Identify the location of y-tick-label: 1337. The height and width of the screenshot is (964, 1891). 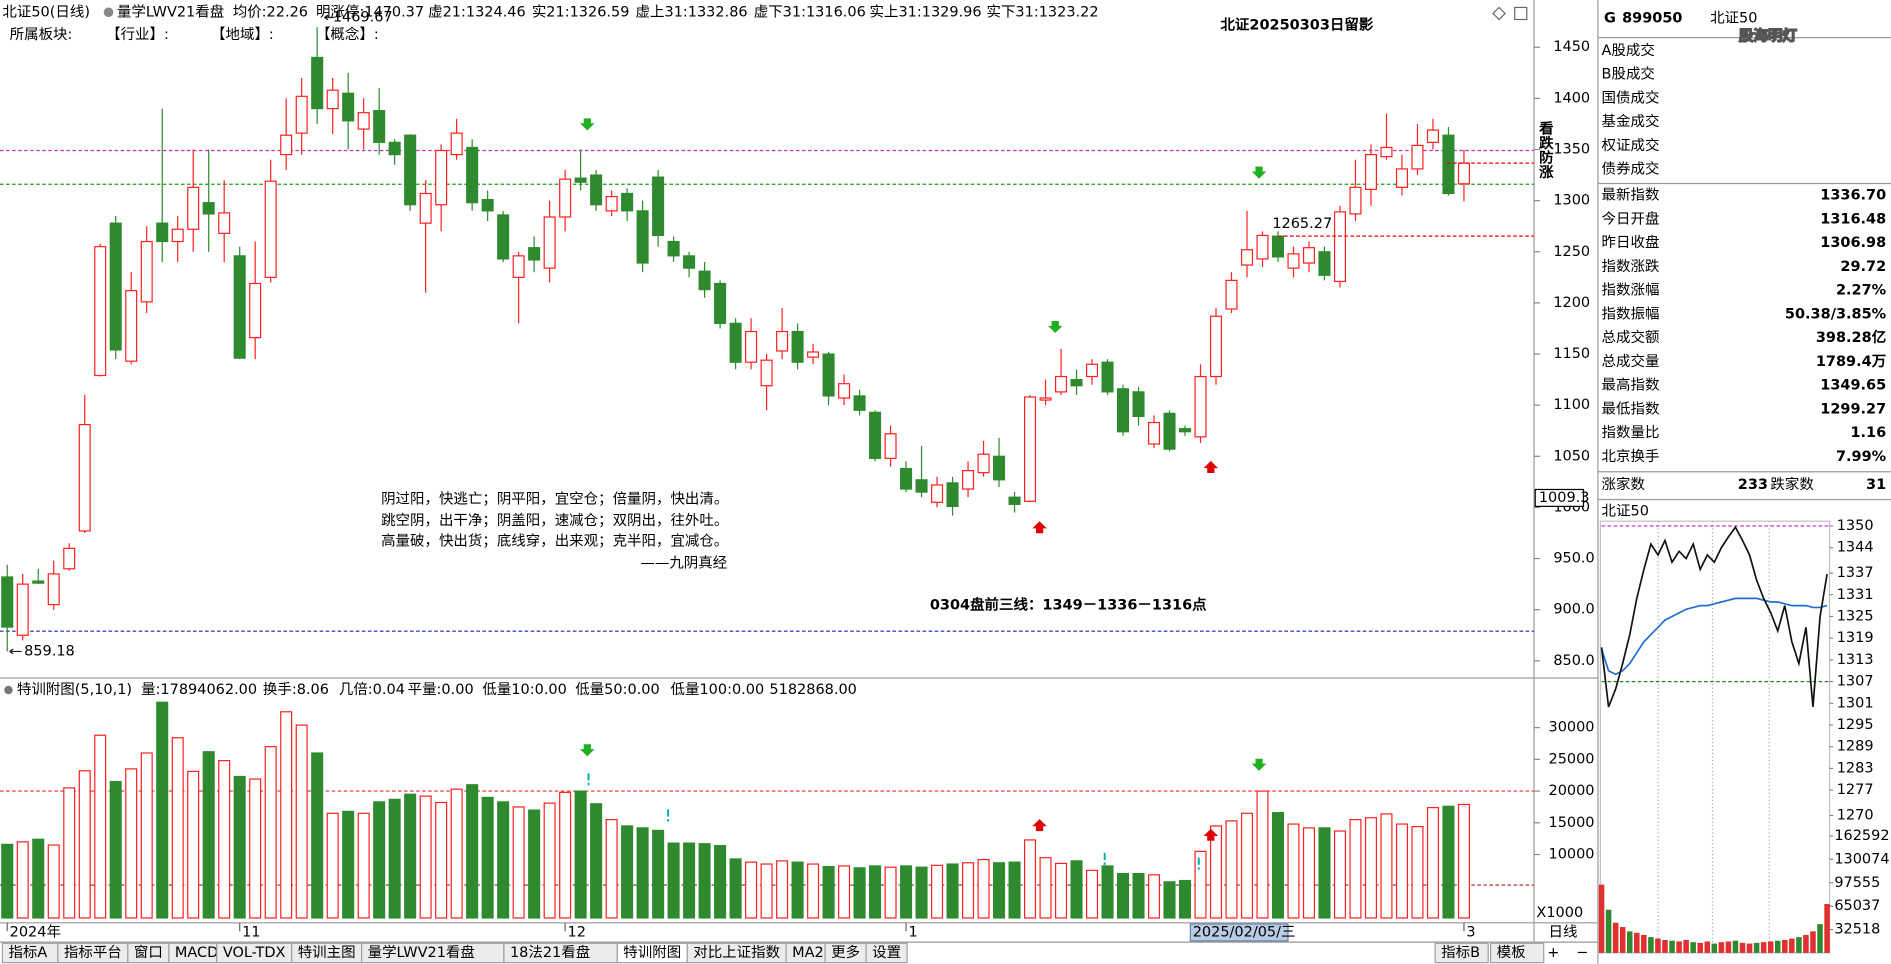
(1855, 573).